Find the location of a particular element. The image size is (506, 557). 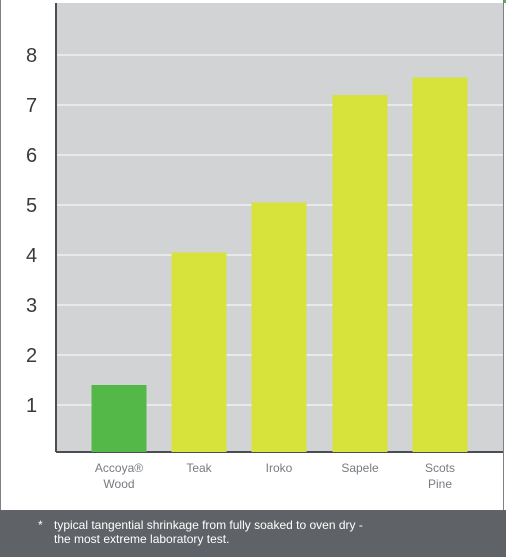

x-tick-label: Accoya® is located at coordinates (119, 468).